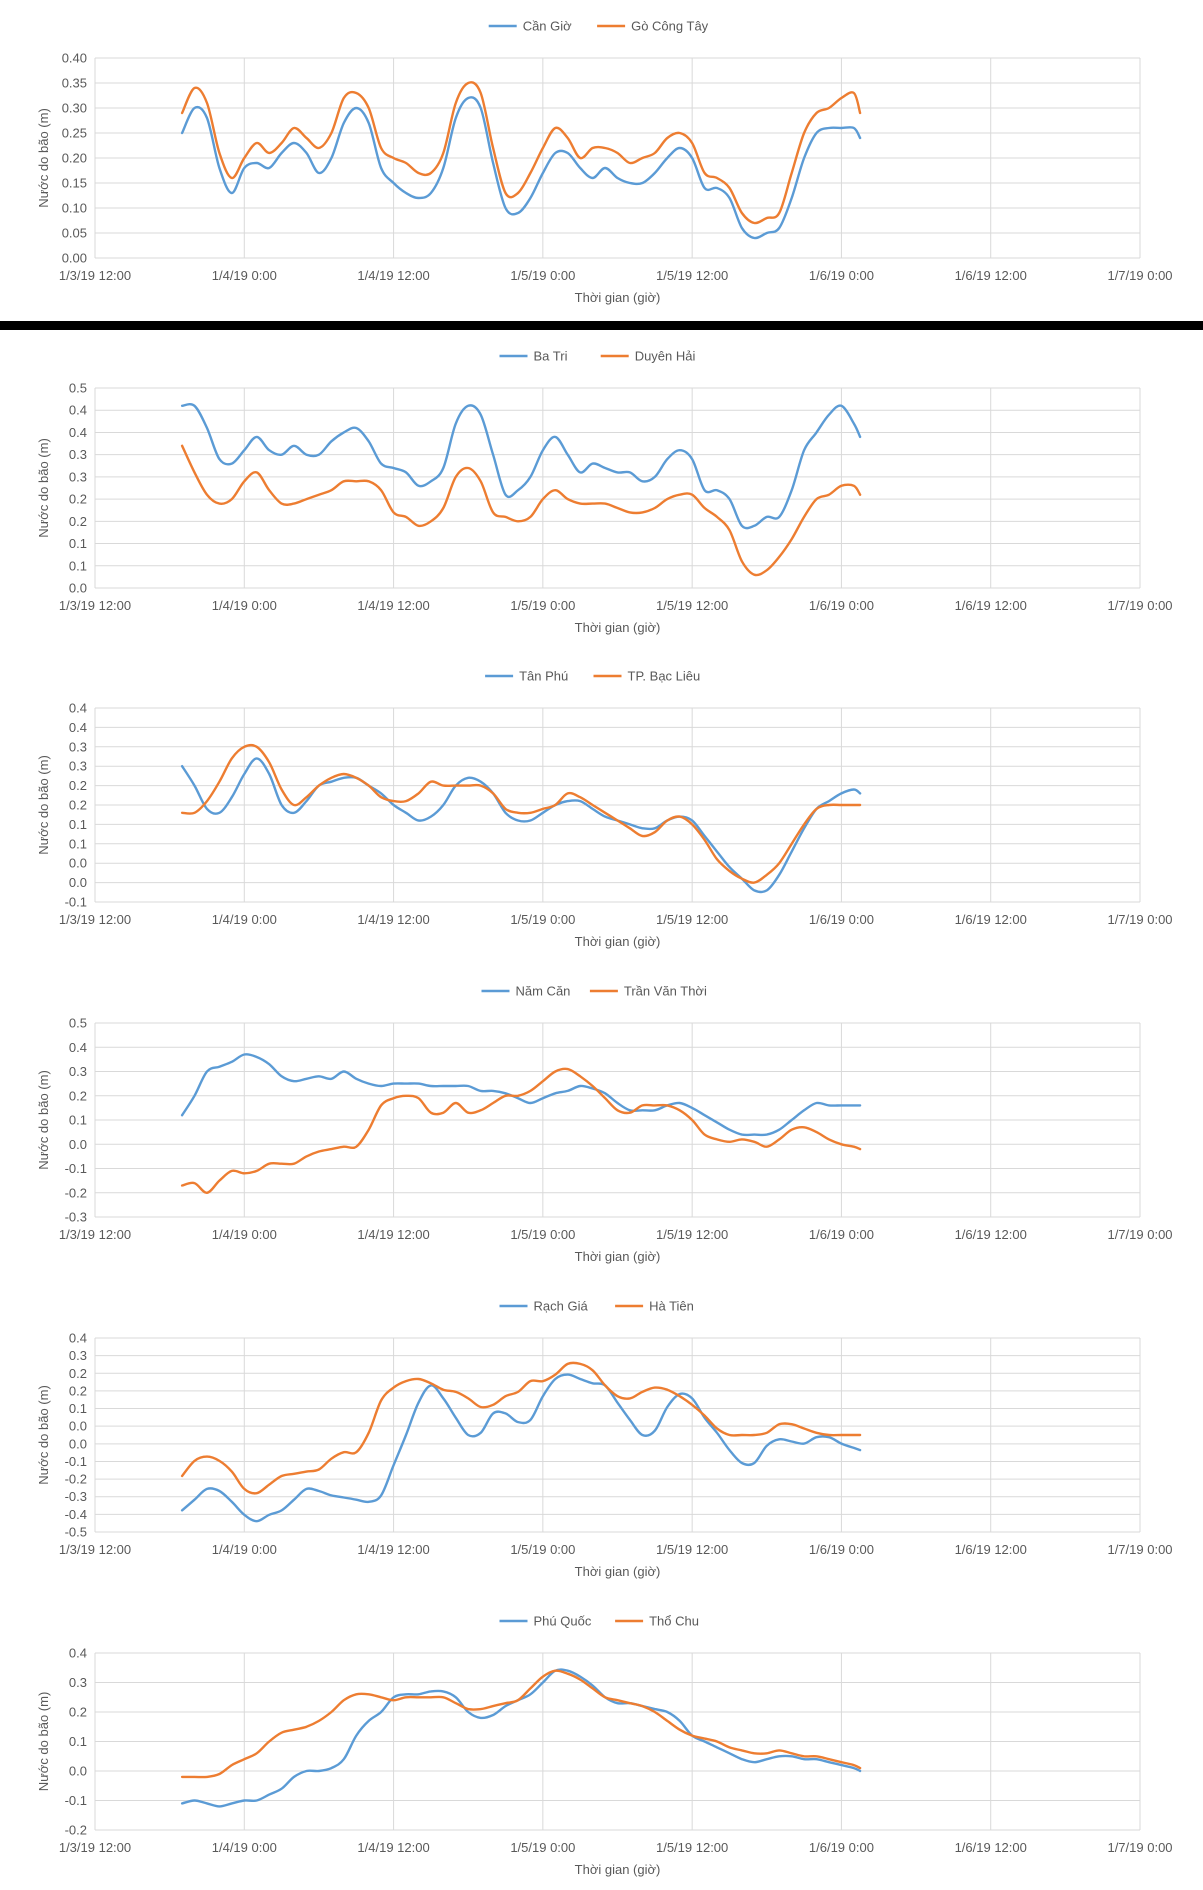 The height and width of the screenshot is (1890, 1203). What do you see at coordinates (551, 356) in the screenshot?
I see `legend-label-1: Ba Tri` at bounding box center [551, 356].